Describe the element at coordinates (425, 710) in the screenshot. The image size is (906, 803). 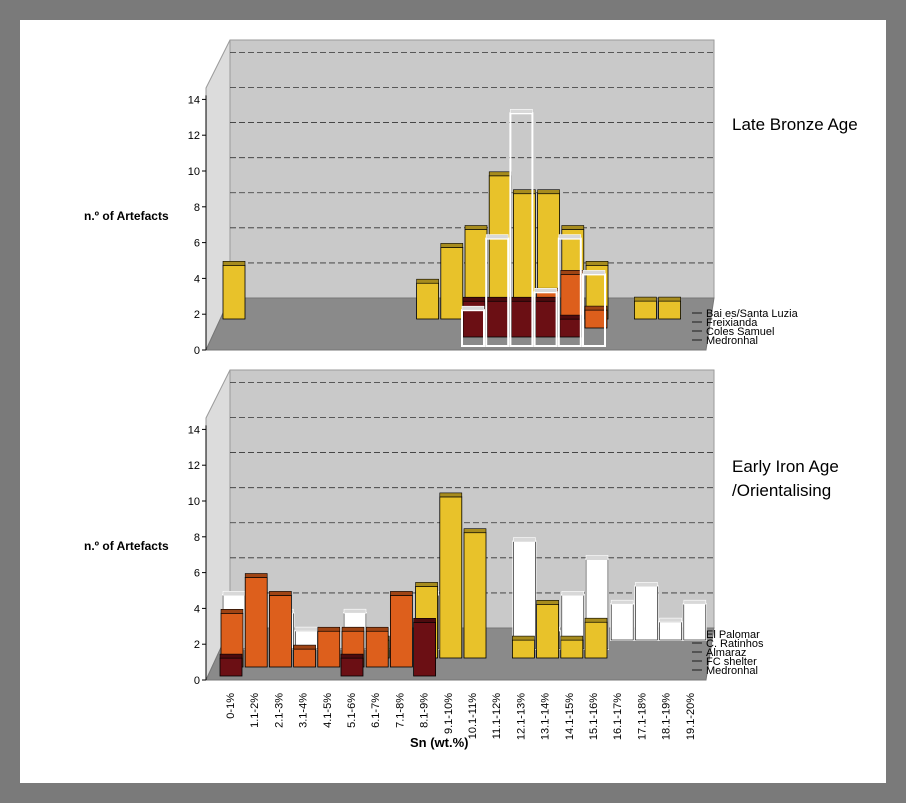
I see `x-category-label: 8.1-9%` at that location.